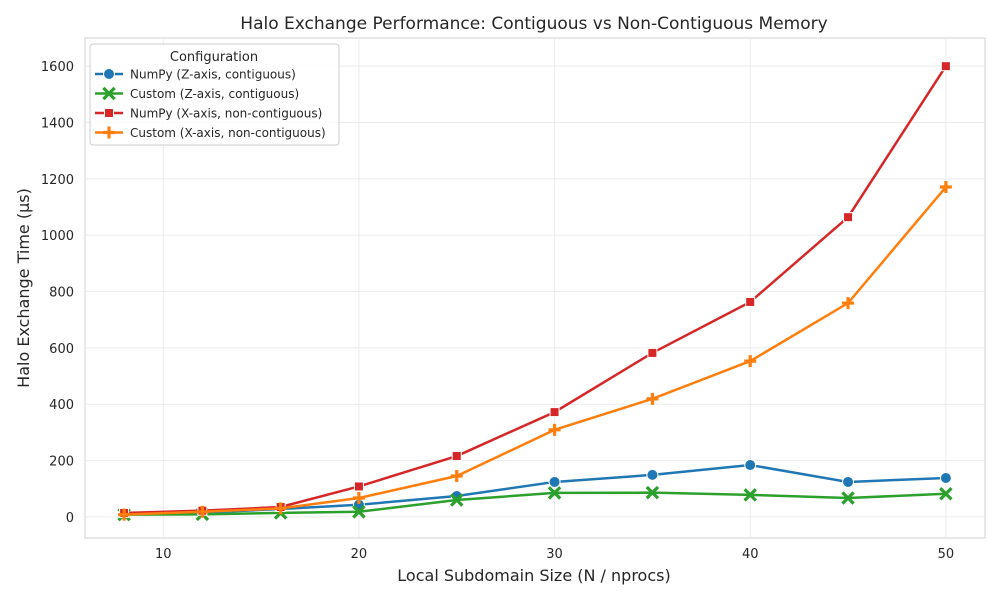  What do you see at coordinates (61, 405) in the screenshot?
I see `y-tick-label: 400` at bounding box center [61, 405].